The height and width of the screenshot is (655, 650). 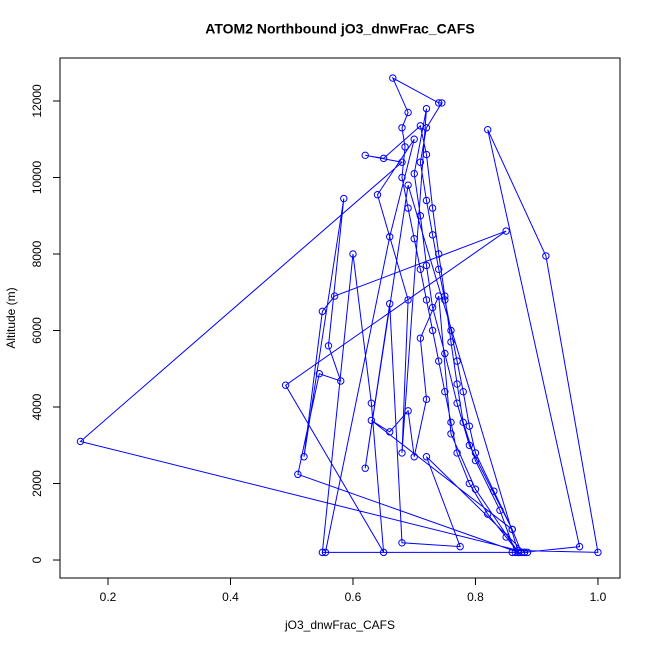 What do you see at coordinates (11, 317) in the screenshot?
I see `y-axis-label: Altitude (m)` at bounding box center [11, 317].